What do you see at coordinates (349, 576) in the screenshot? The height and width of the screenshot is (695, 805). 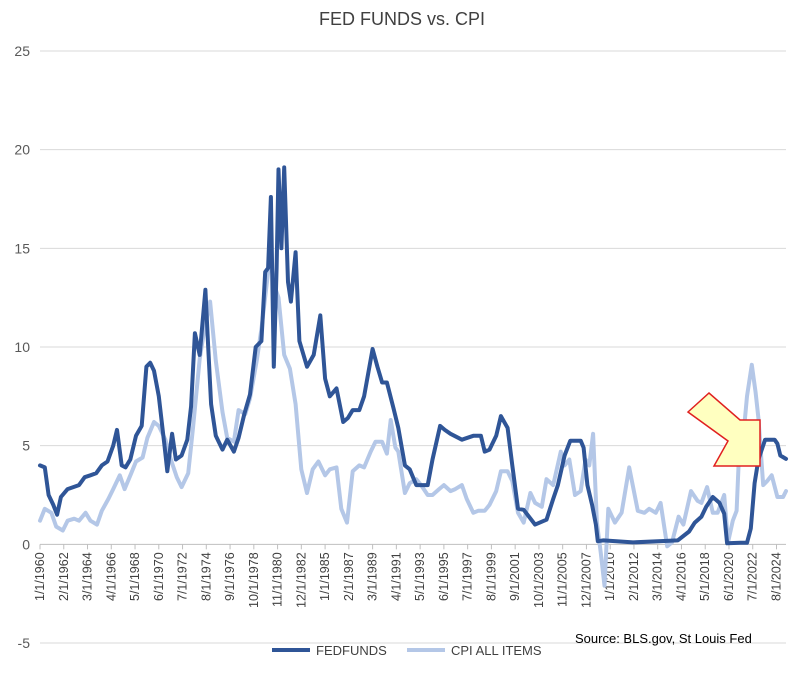 I see `x-tick-label: 2/1/1987` at bounding box center [349, 576].